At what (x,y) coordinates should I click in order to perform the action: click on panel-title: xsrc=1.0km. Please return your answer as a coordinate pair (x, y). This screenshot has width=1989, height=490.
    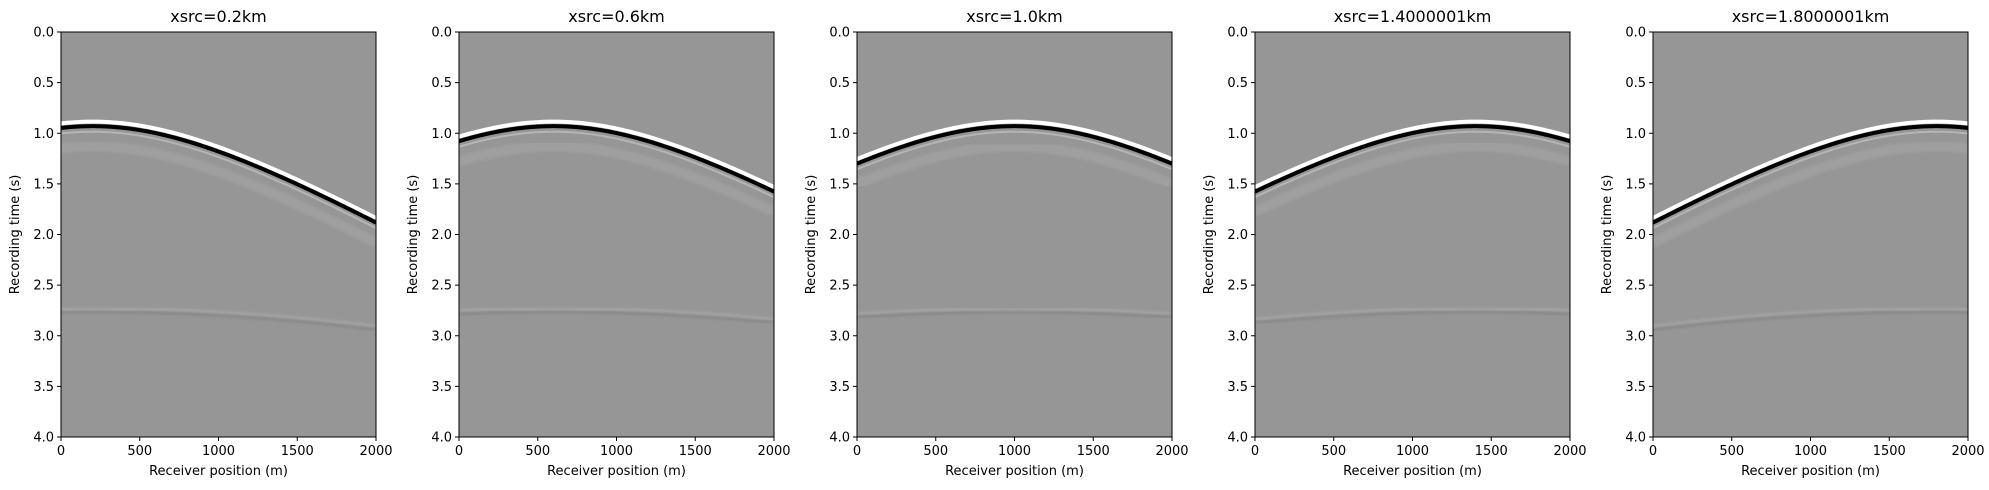
    Looking at the image, I should click on (1014, 16).